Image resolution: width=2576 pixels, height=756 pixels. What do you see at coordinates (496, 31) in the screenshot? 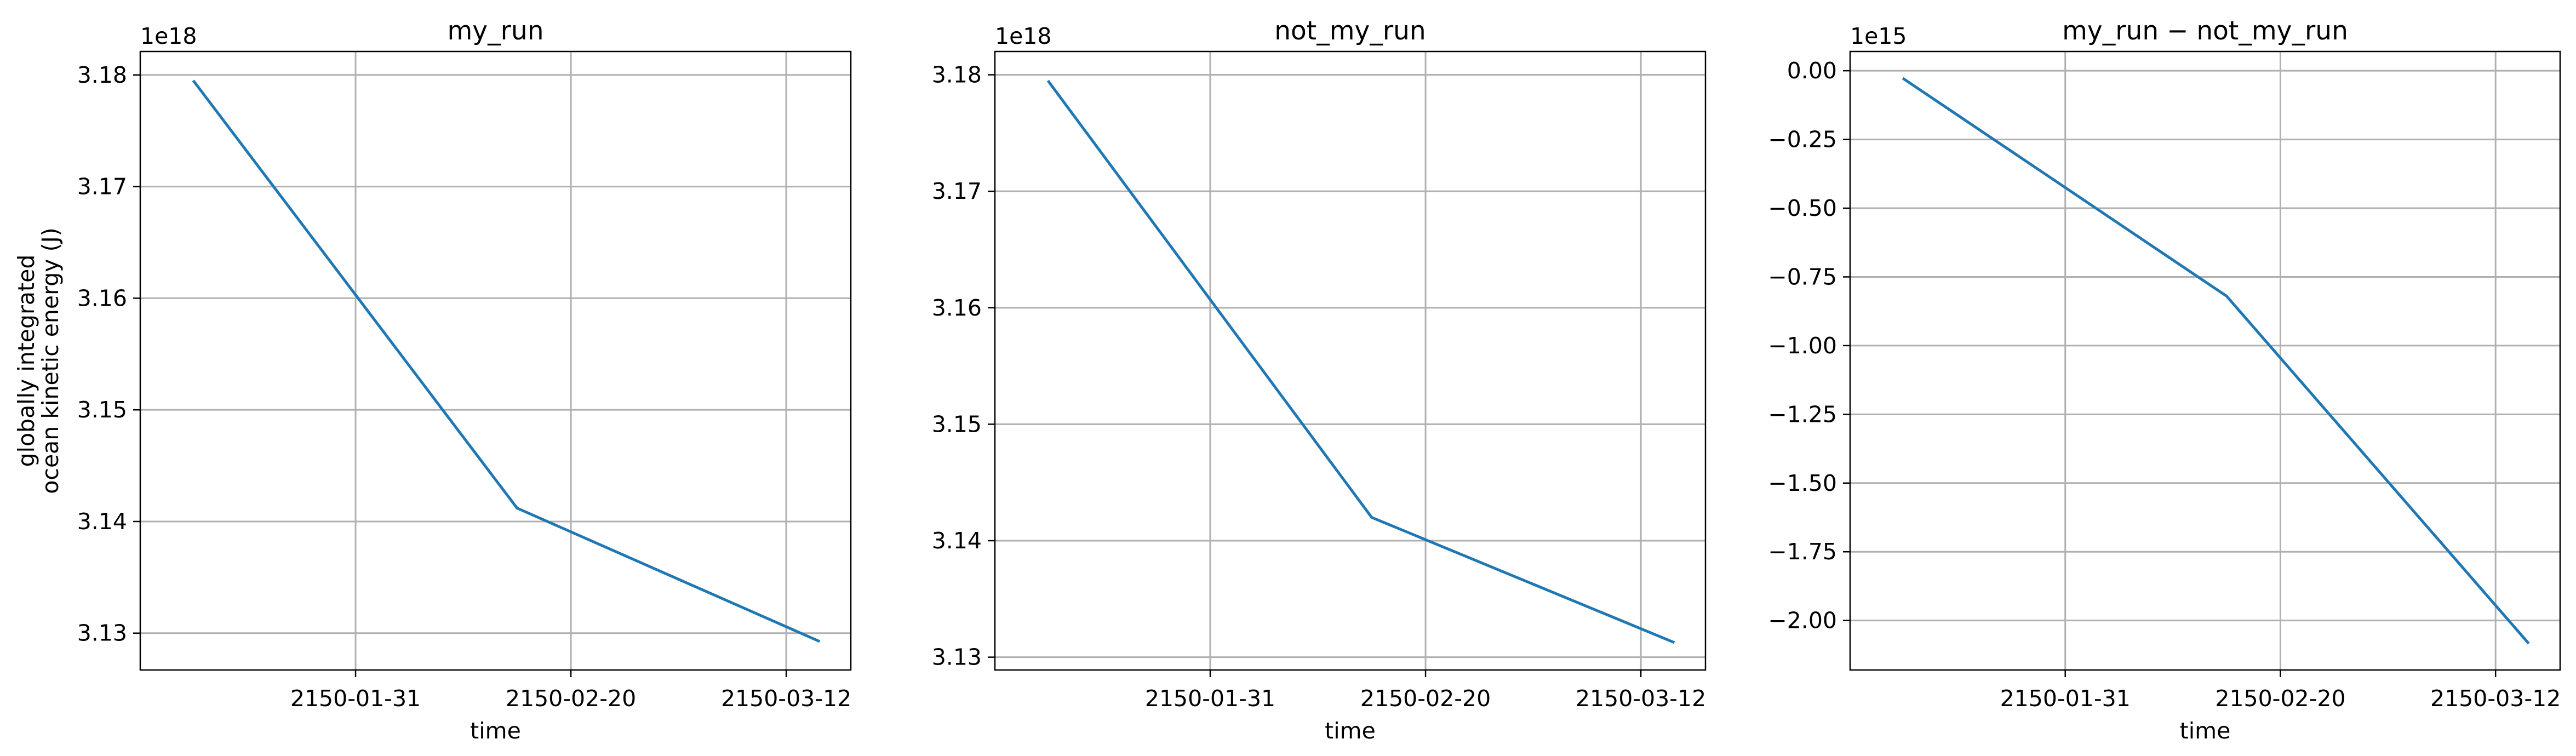
I see `chart-title: my_run` at bounding box center [496, 31].